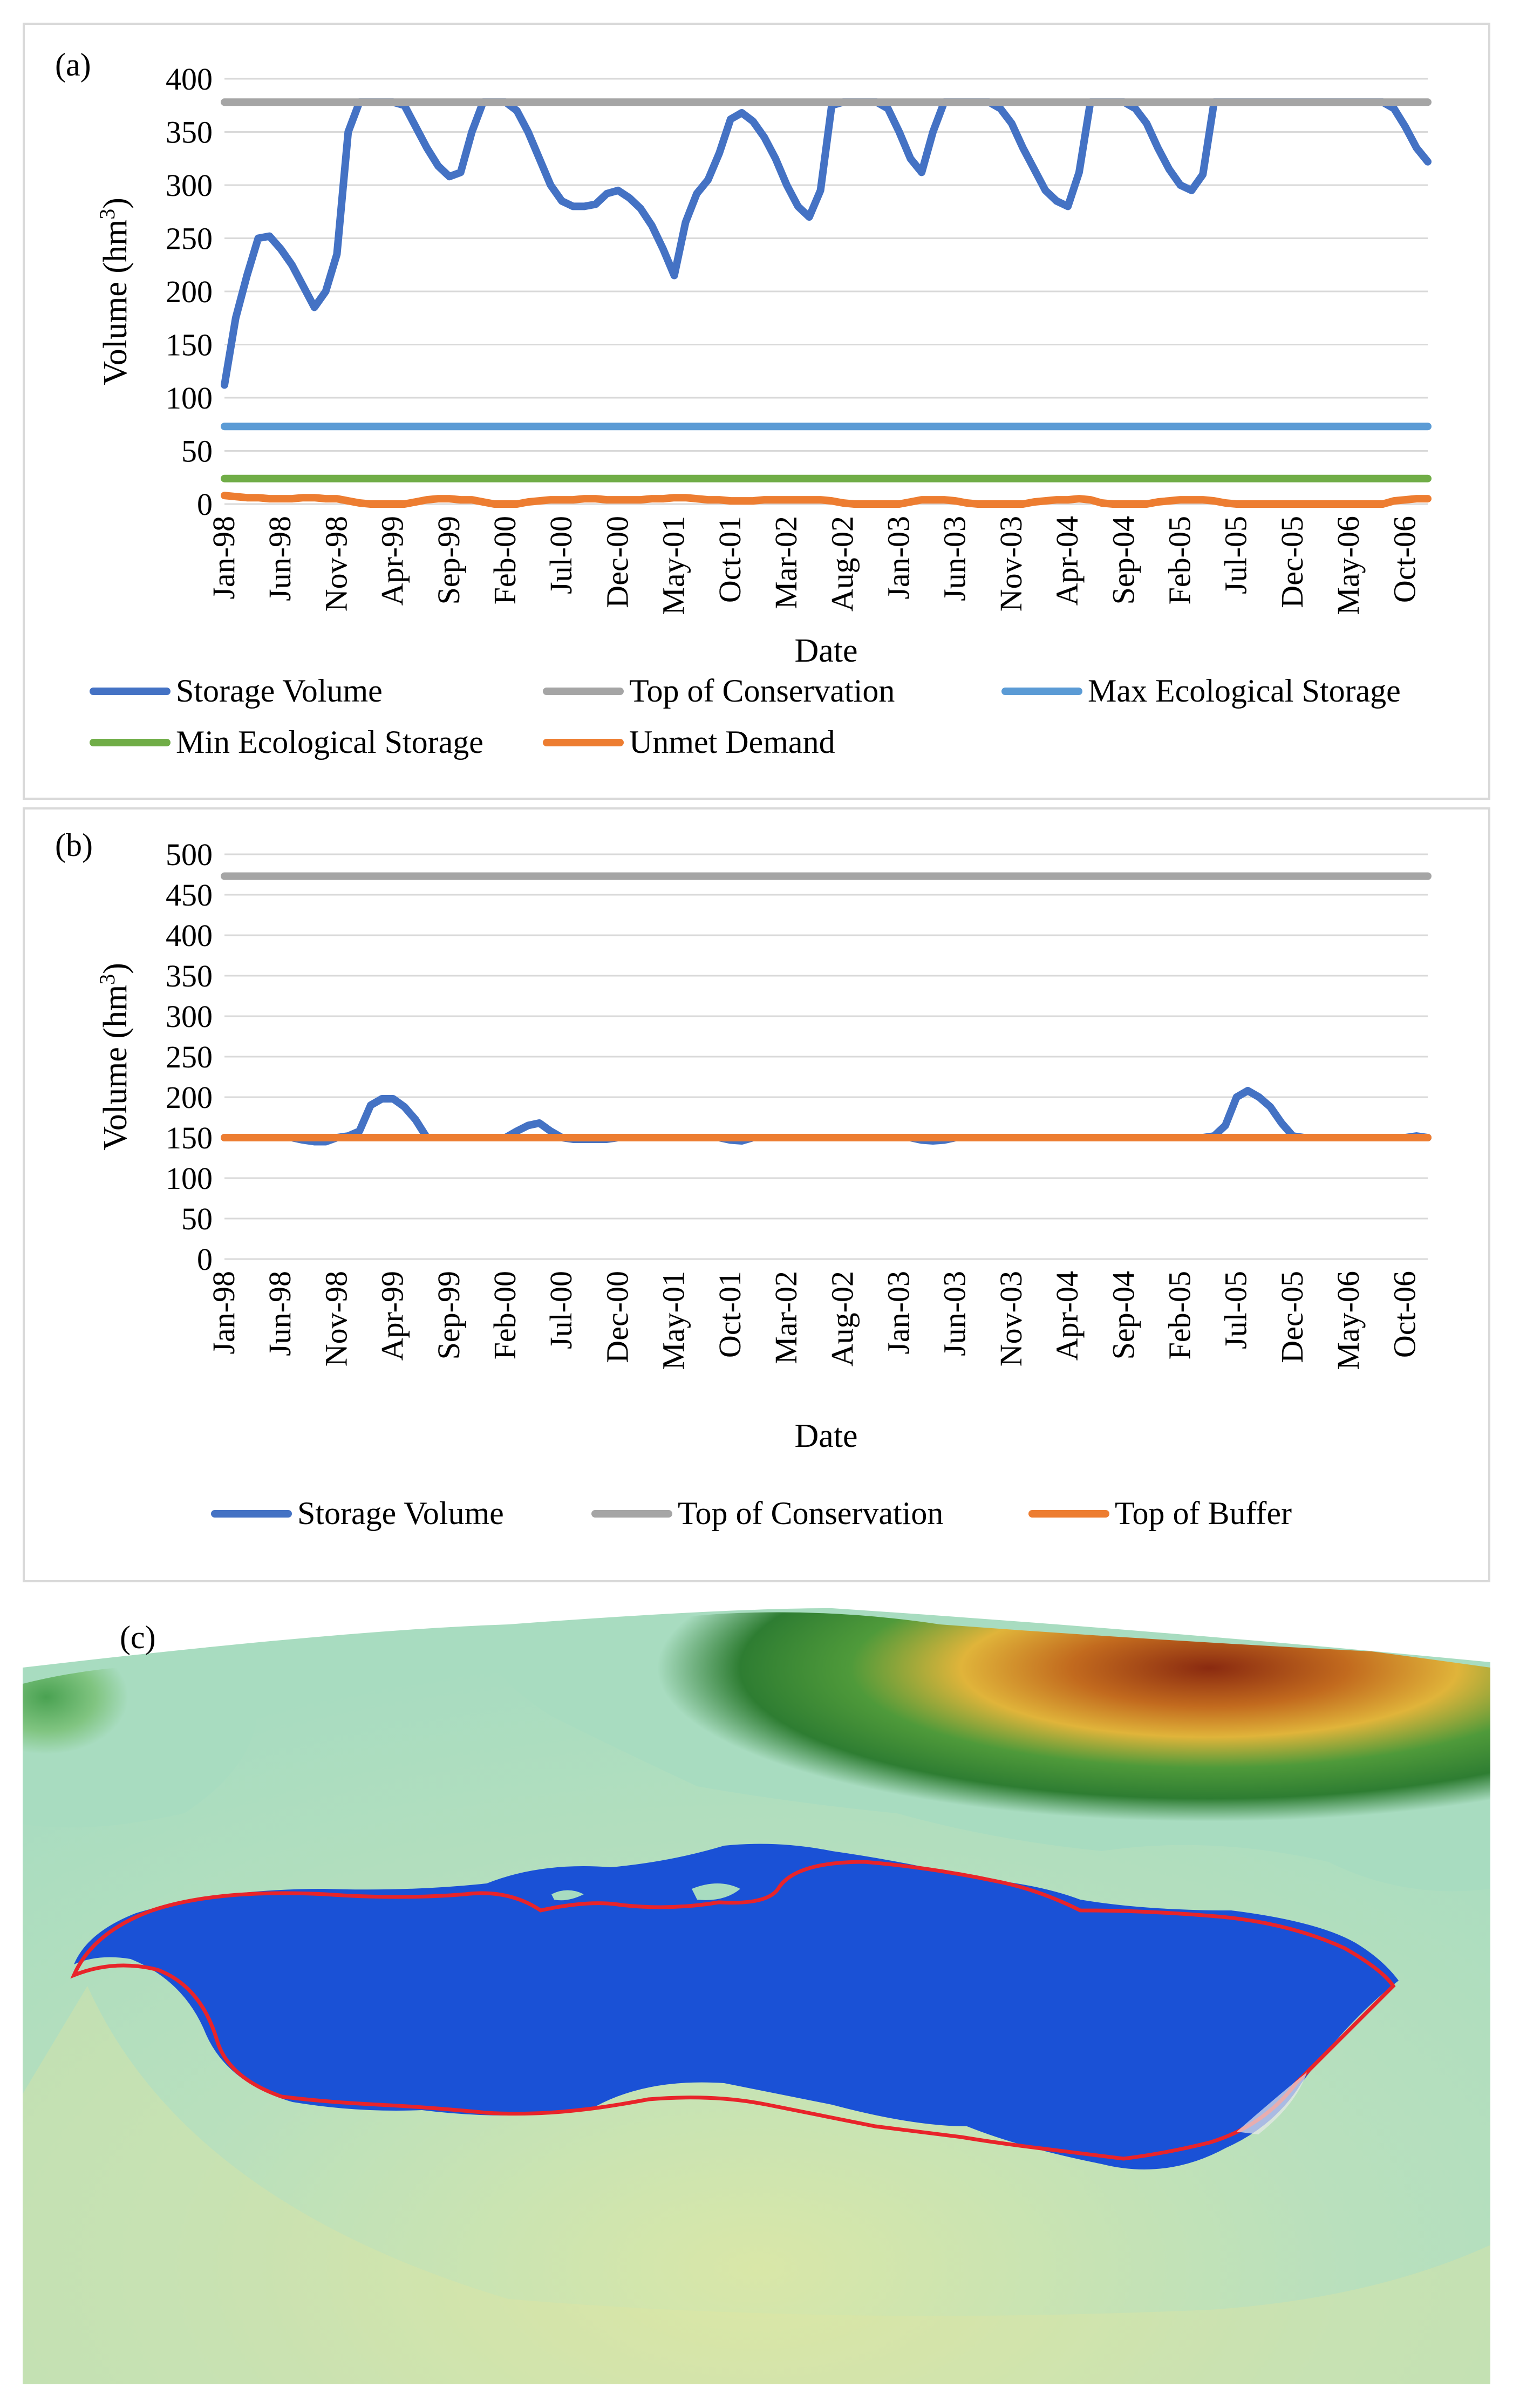  Describe the element at coordinates (1204, 1513) in the screenshot. I see `legend-label: Top of Buffer` at that location.